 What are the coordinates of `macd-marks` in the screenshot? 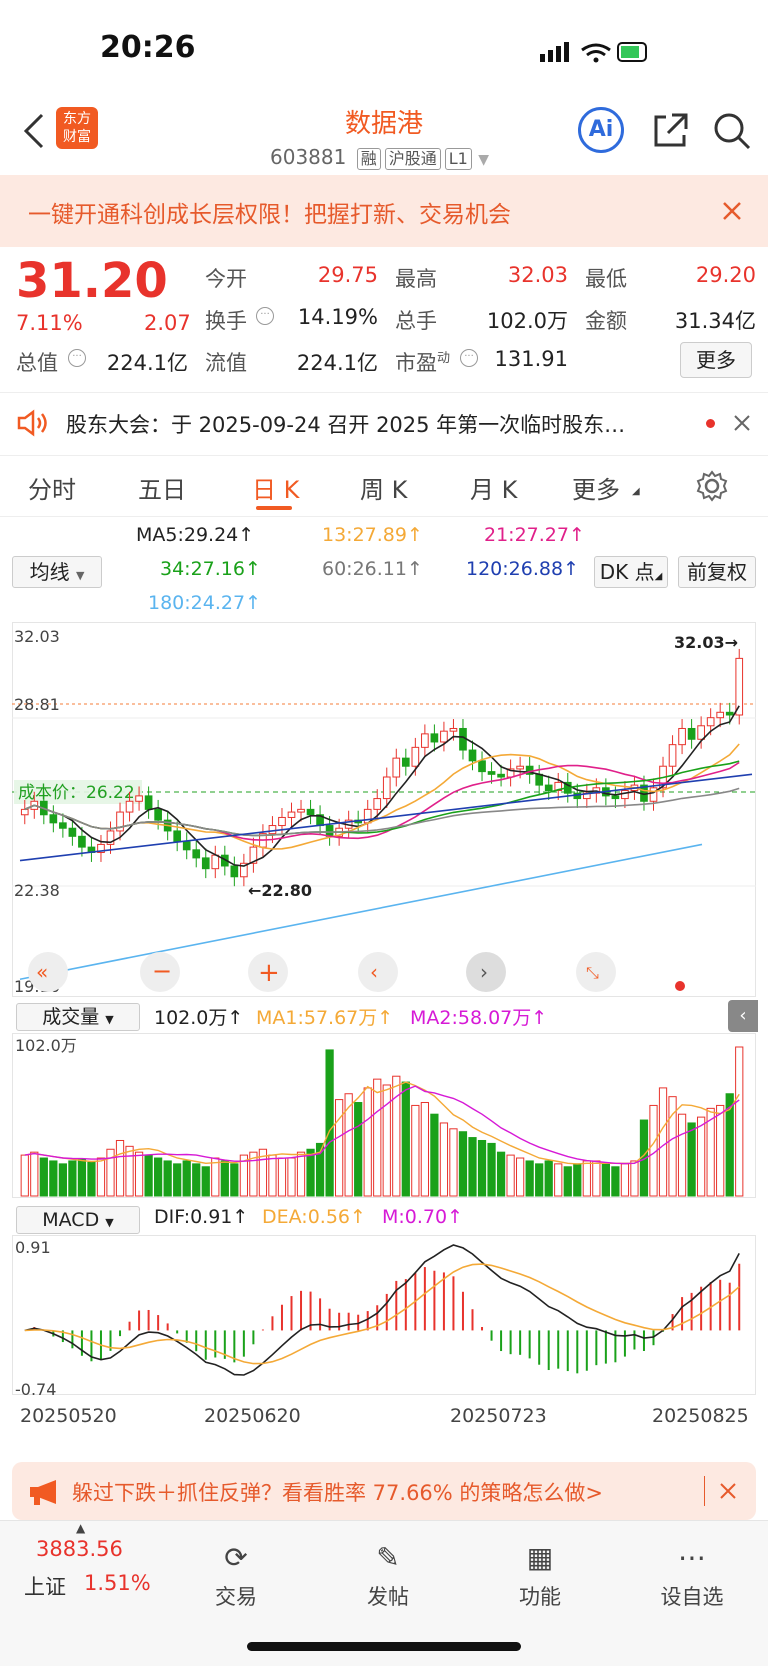 It's located at (382, 1310).